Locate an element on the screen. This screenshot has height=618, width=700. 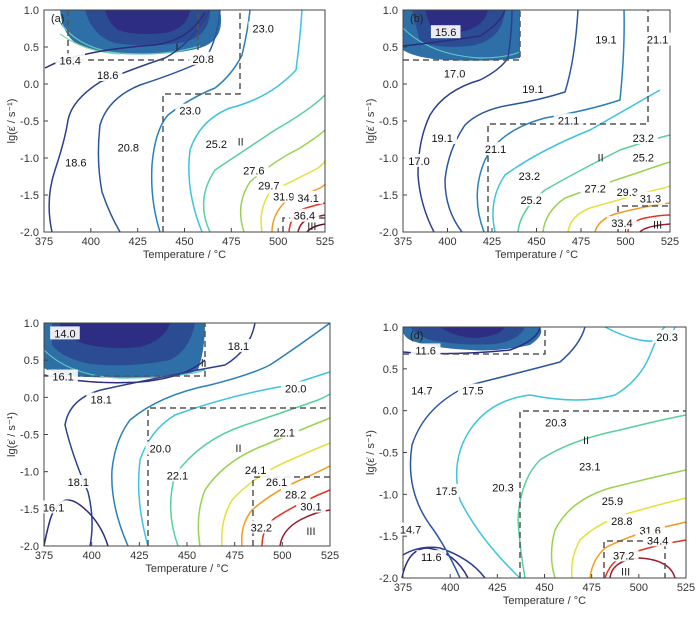
contour-label: 28.2 is located at coordinates (295, 496).